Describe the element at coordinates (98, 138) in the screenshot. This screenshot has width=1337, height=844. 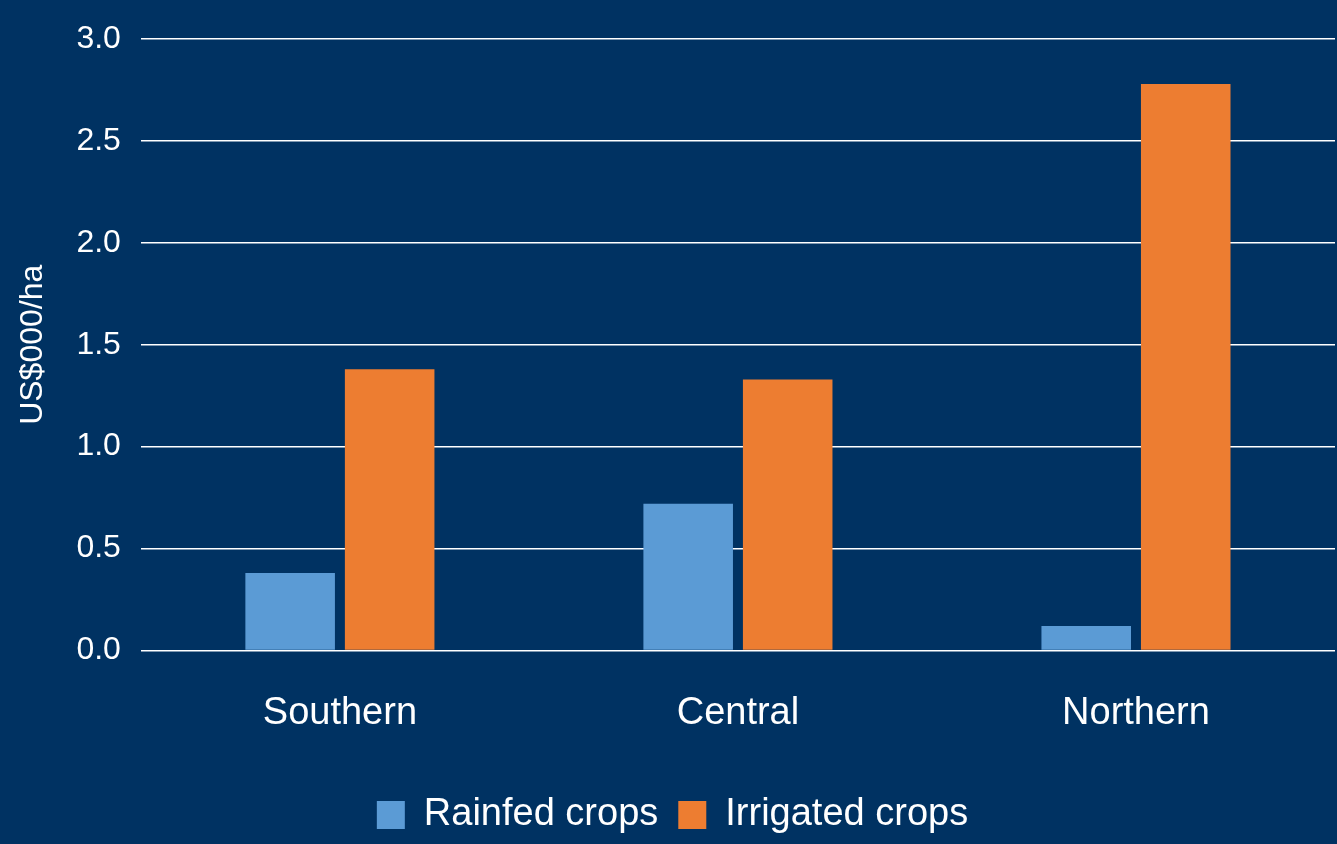
I see `y-tick-label: 2.5` at that location.